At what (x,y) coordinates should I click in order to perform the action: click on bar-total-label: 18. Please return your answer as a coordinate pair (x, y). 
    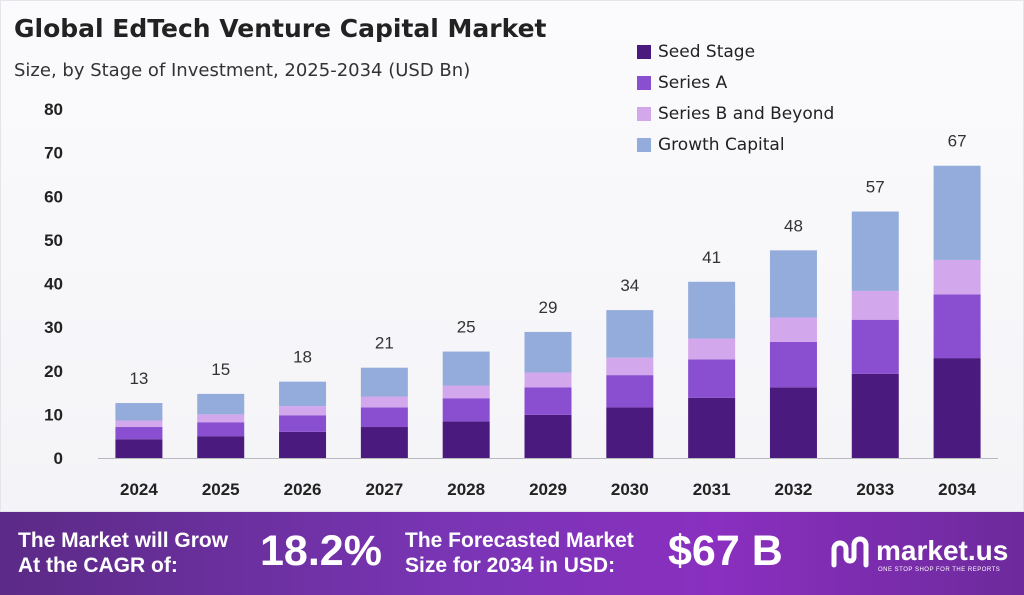
    Looking at the image, I should click on (302, 357).